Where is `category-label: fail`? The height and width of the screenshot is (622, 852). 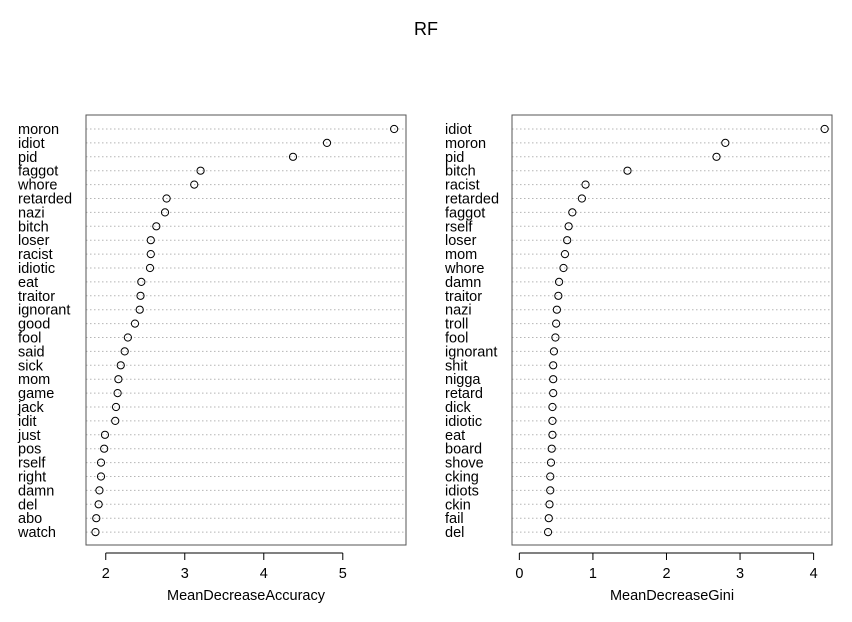
category-label: fail is located at coordinates (454, 519).